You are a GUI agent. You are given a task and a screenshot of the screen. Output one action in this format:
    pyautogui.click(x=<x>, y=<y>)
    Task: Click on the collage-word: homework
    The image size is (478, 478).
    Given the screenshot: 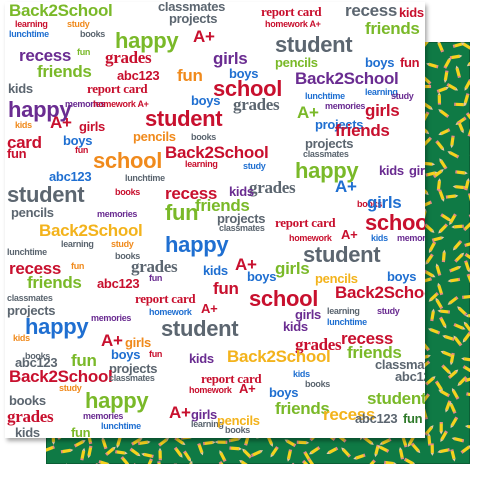 What is the action you would take?
    pyautogui.click(x=310, y=238)
    